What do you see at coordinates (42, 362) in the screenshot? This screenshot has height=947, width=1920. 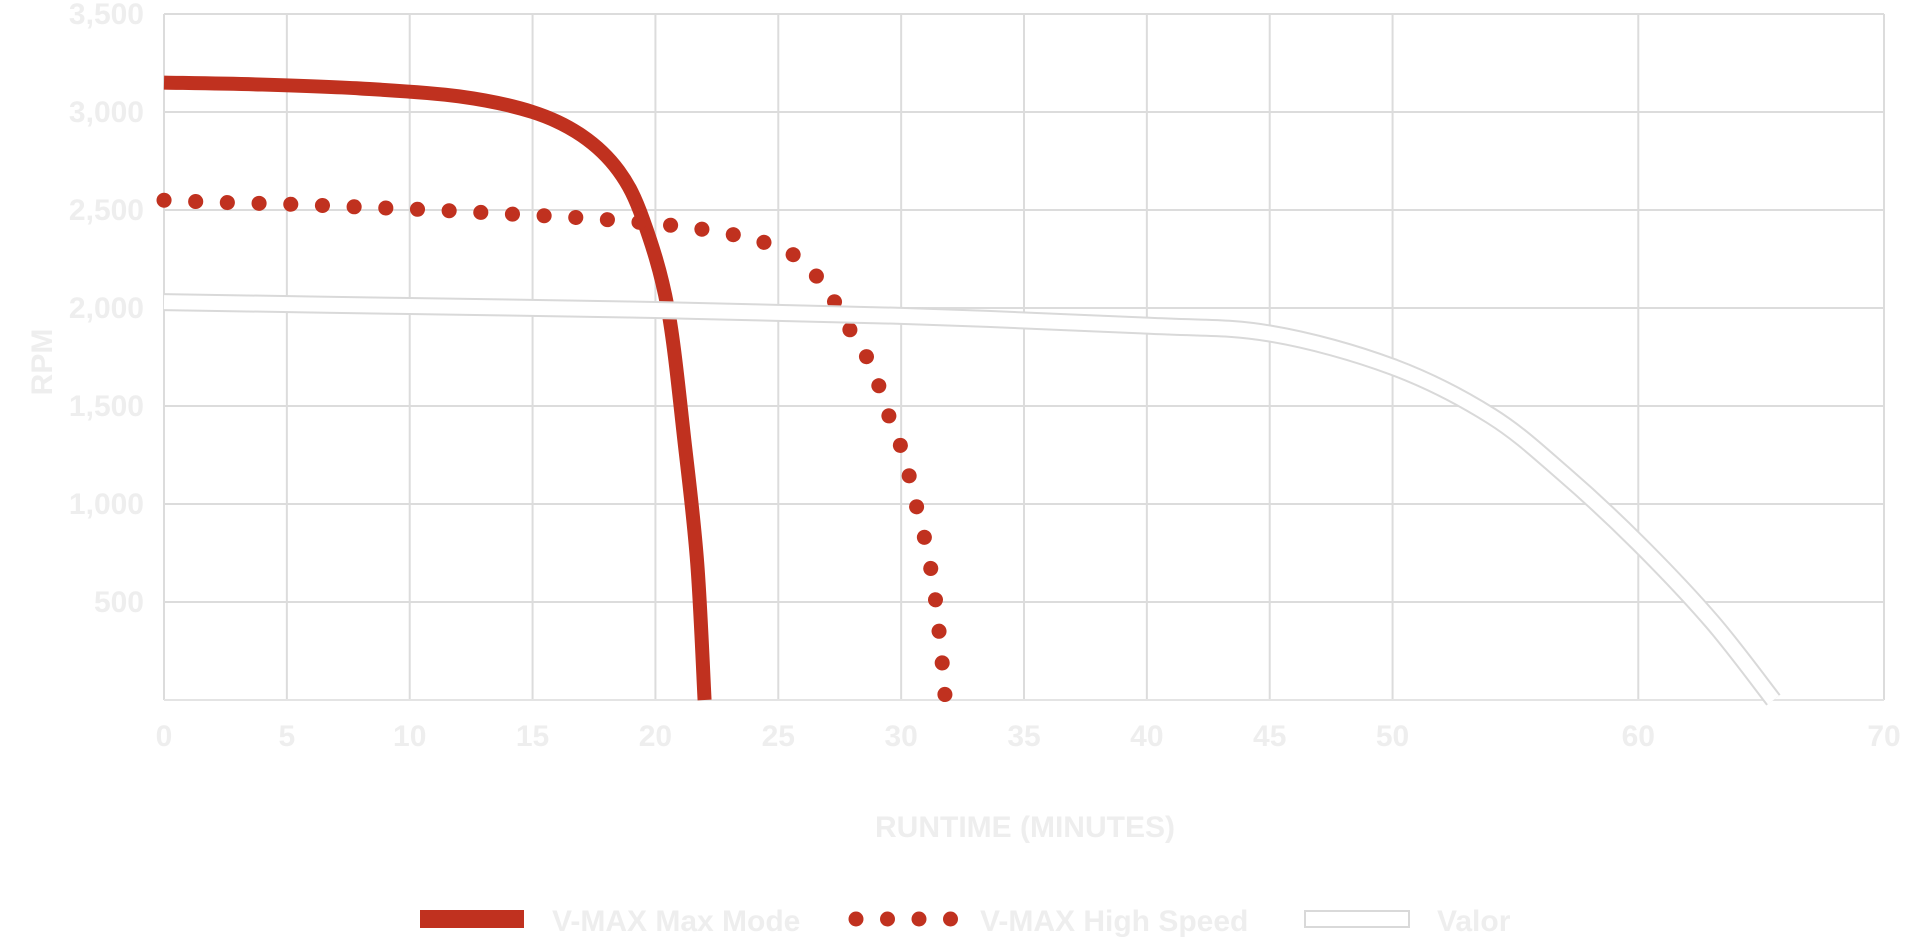 I see `y-axis-title: RPM` at bounding box center [42, 362].